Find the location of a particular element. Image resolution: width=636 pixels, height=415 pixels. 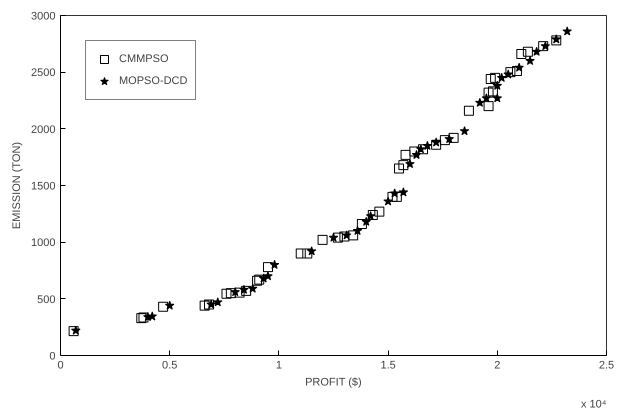

x-tick-label: 2.5 is located at coordinates (606, 366).